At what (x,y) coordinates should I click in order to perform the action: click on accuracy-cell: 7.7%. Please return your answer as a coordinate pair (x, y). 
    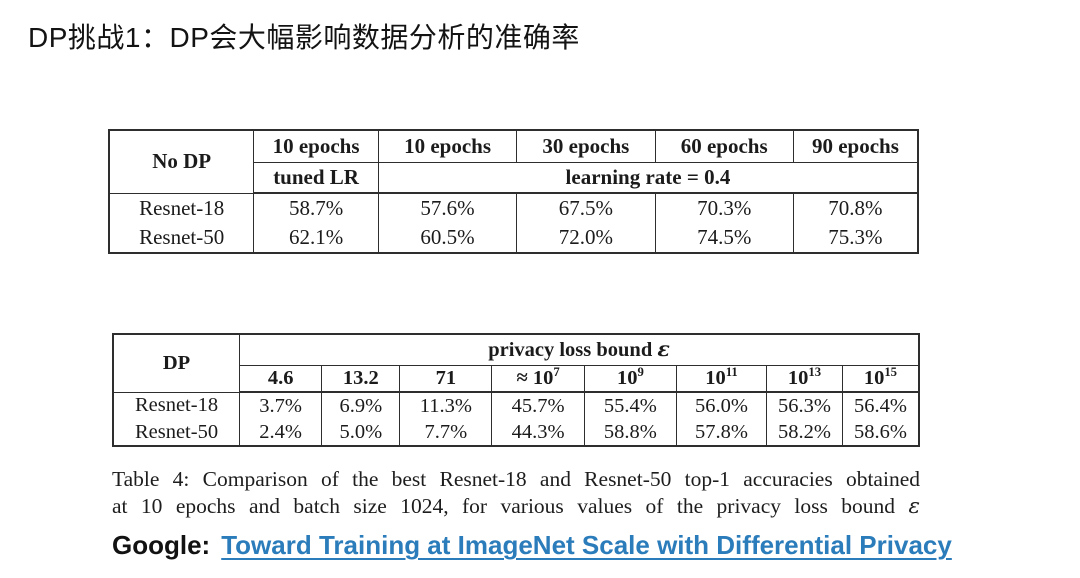
    Looking at the image, I should click on (446, 432).